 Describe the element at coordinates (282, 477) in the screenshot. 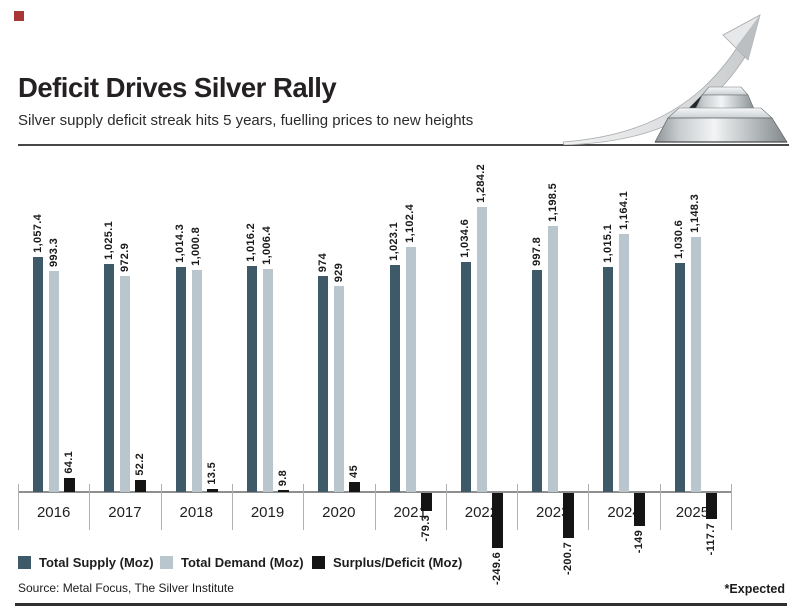

I see `bar-value-label: 9.8` at that location.